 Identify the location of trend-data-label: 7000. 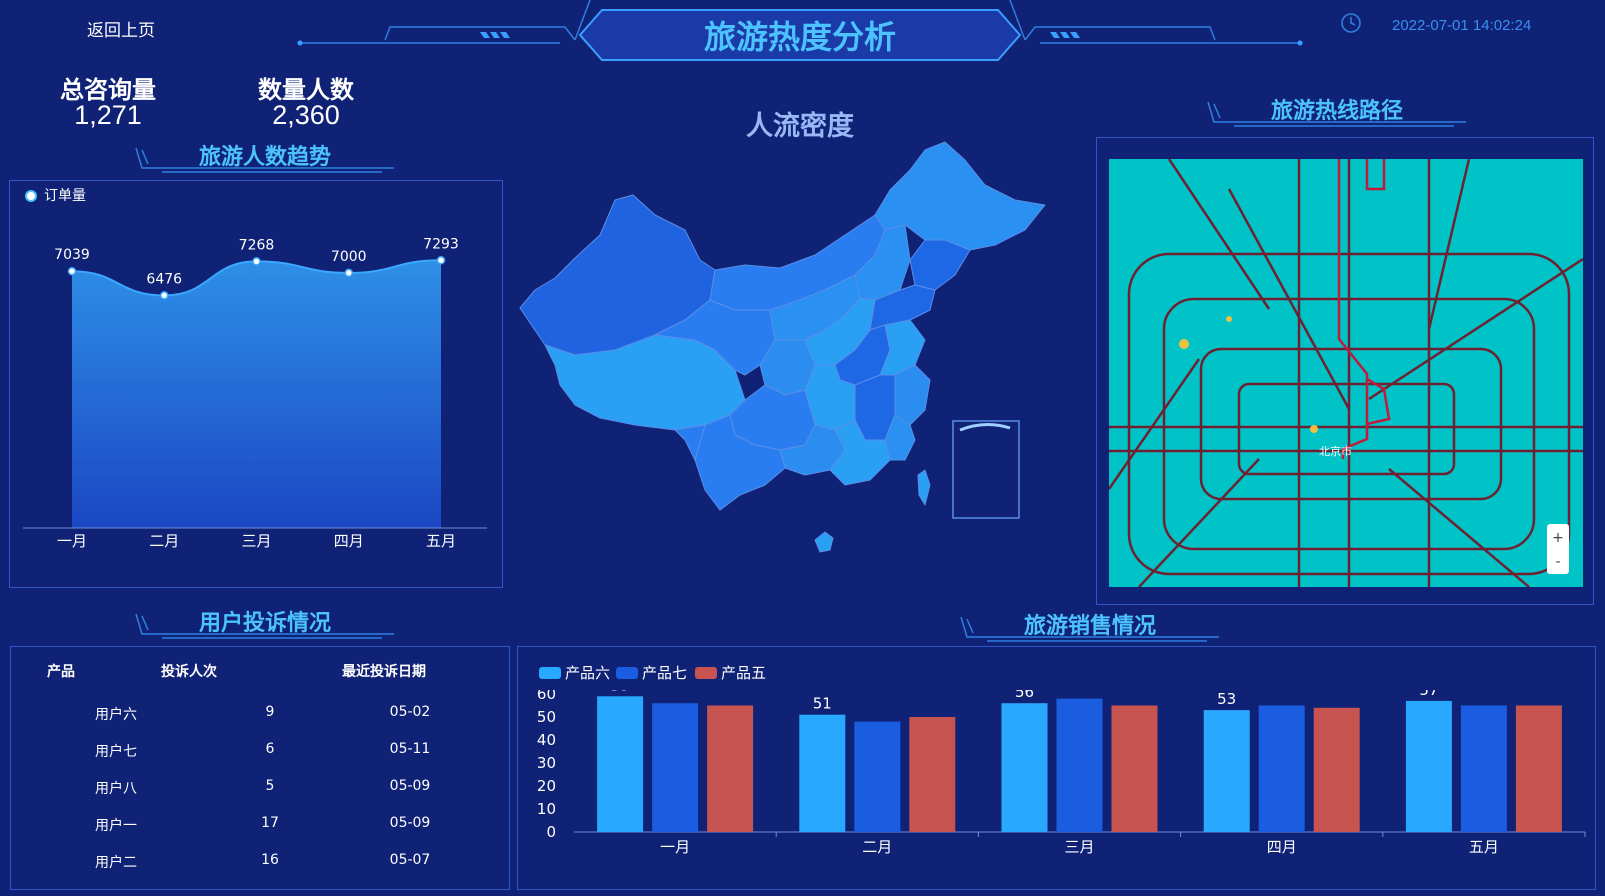
(349, 257).